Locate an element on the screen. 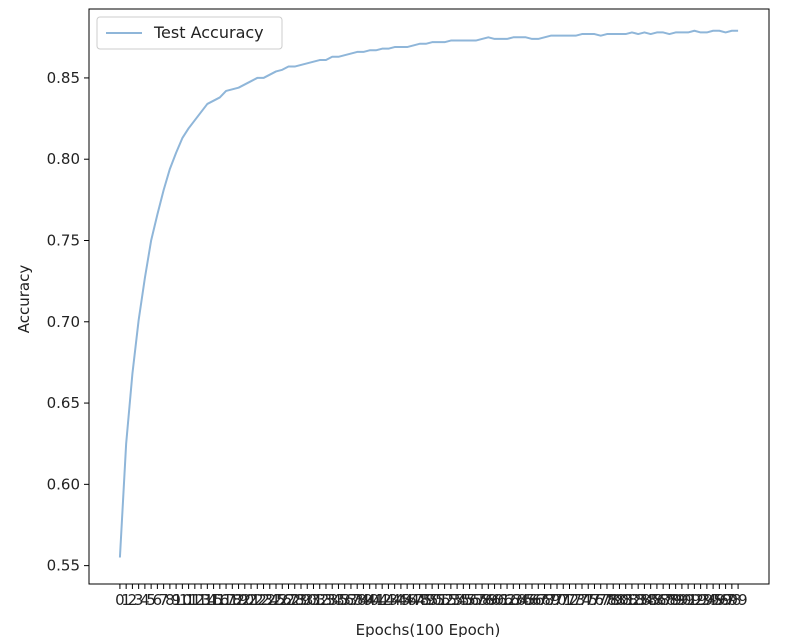  x-tick-label: 93 is located at coordinates (700, 600).